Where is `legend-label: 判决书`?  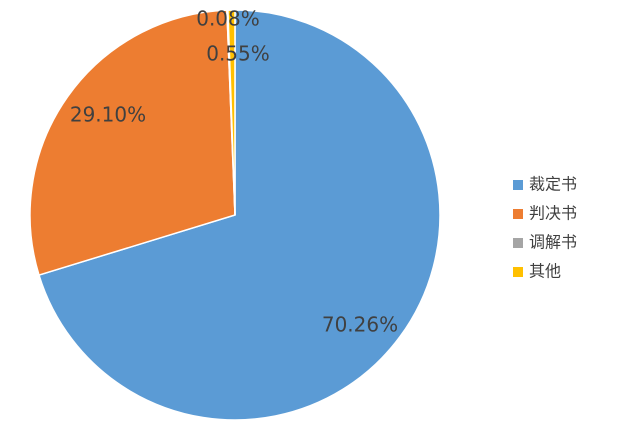 legend-label: 判决书 is located at coordinates (553, 213).